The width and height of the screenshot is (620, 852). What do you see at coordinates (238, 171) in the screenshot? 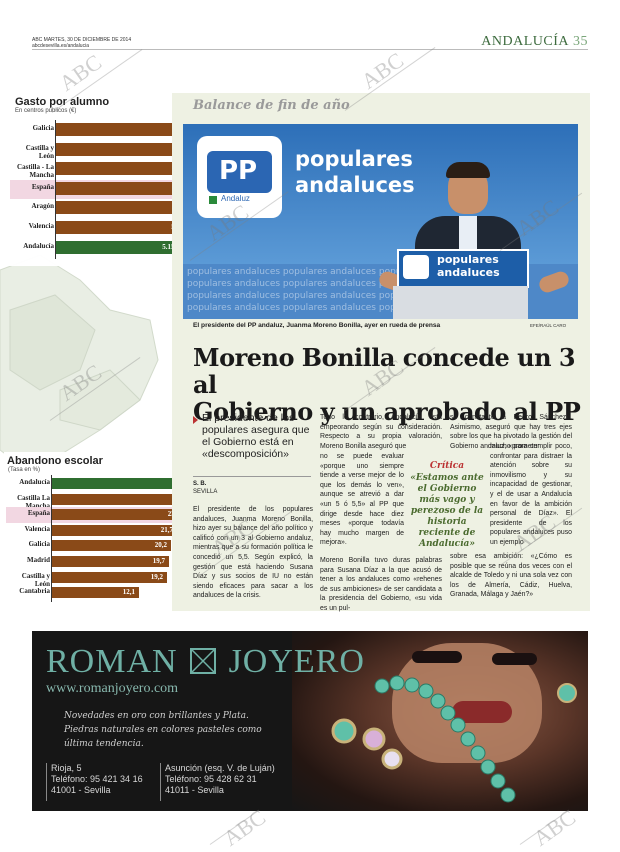
I see `pp-logo-text: PP` at bounding box center [238, 171].